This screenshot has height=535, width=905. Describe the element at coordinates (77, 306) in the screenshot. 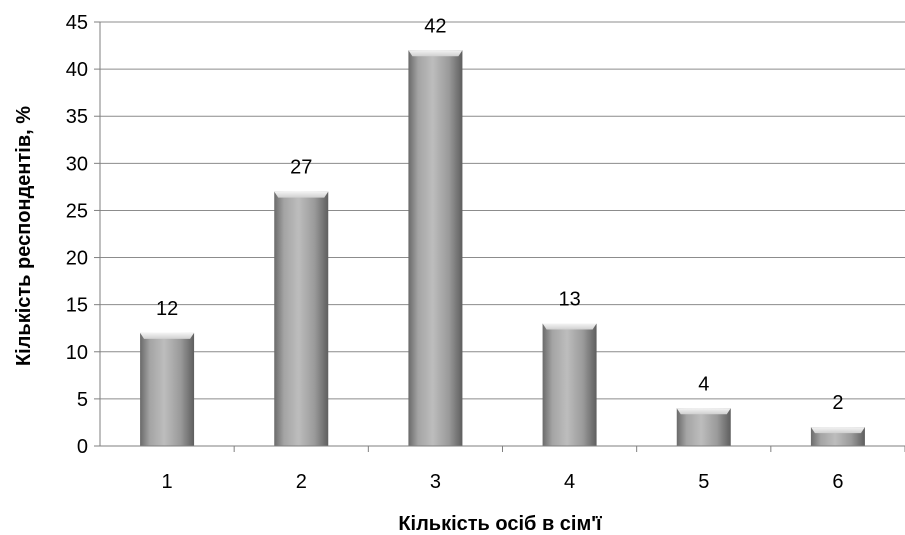

I see `y-tick-label: 15` at that location.